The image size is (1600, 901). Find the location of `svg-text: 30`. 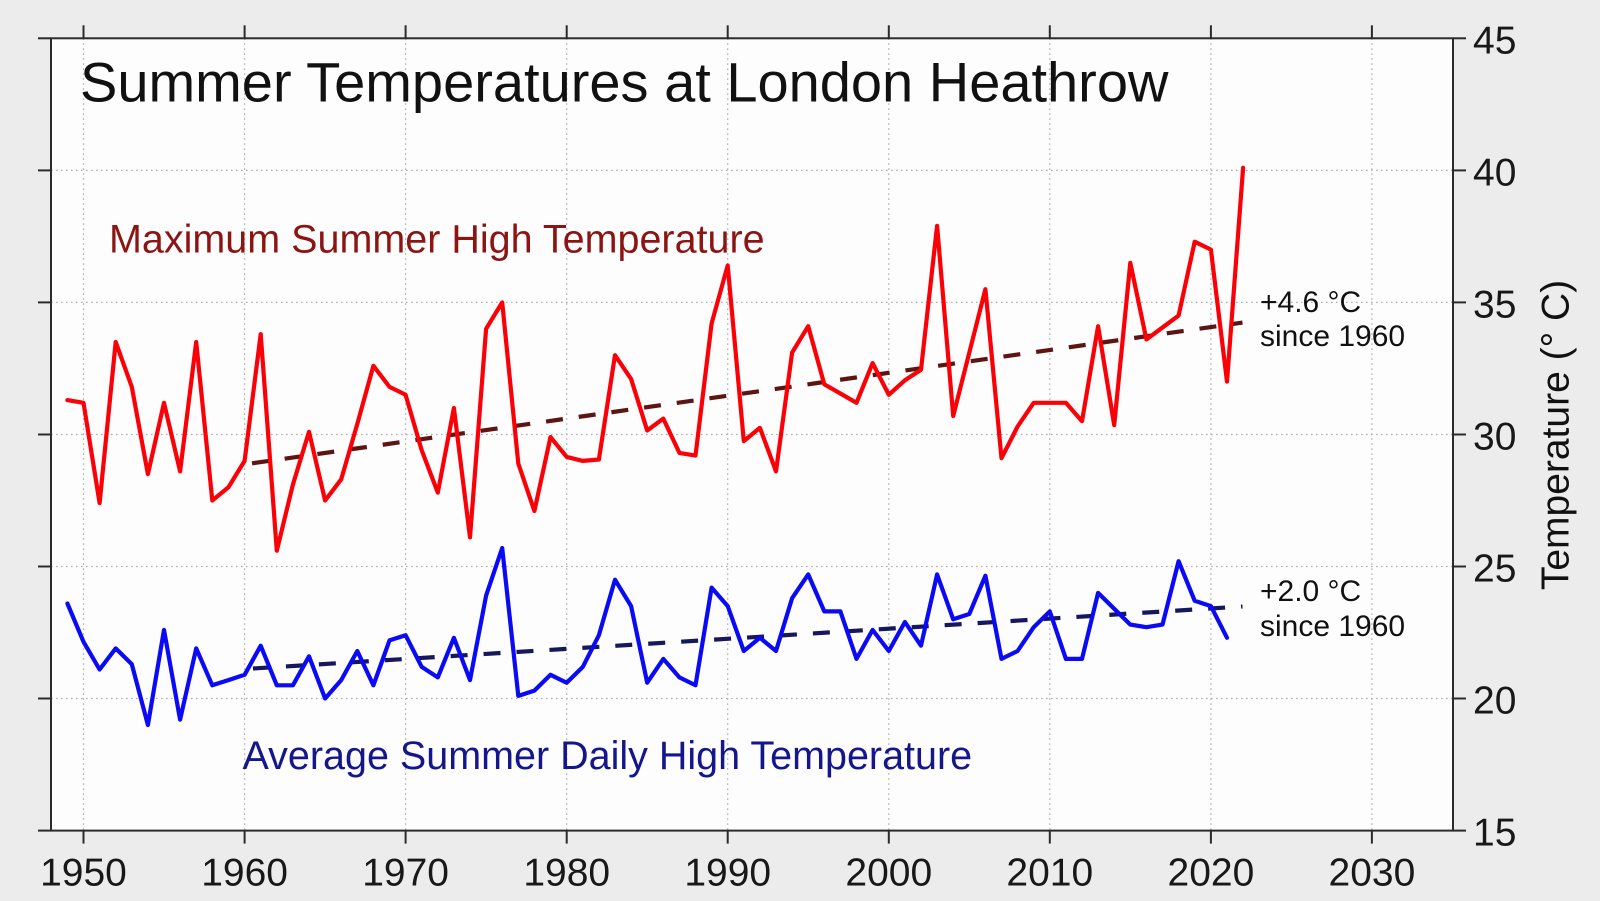

svg-text: 30 is located at coordinates (1494, 437).